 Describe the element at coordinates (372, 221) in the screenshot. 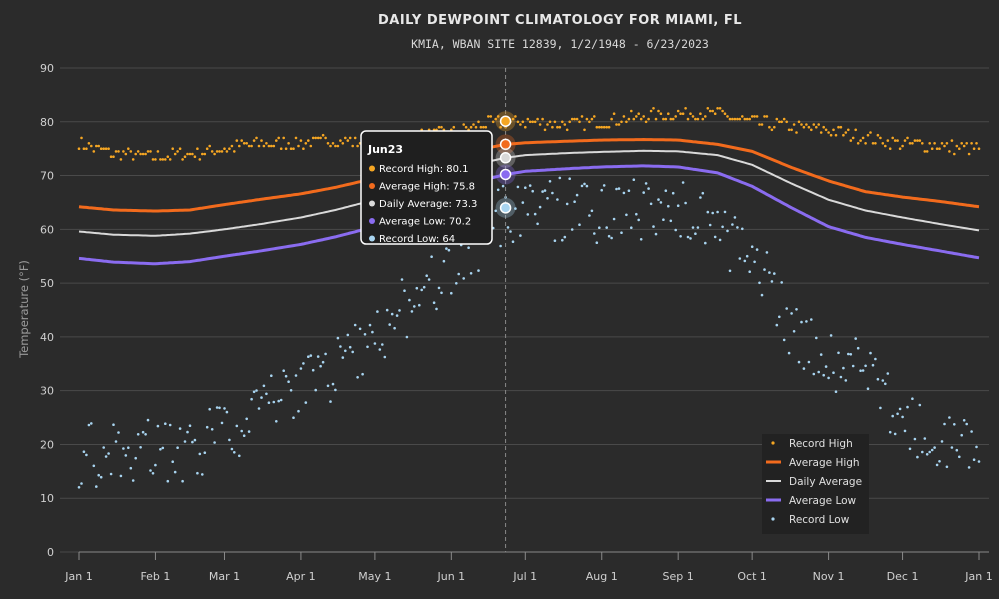

I see `tooltip-bullet-average-low` at that location.